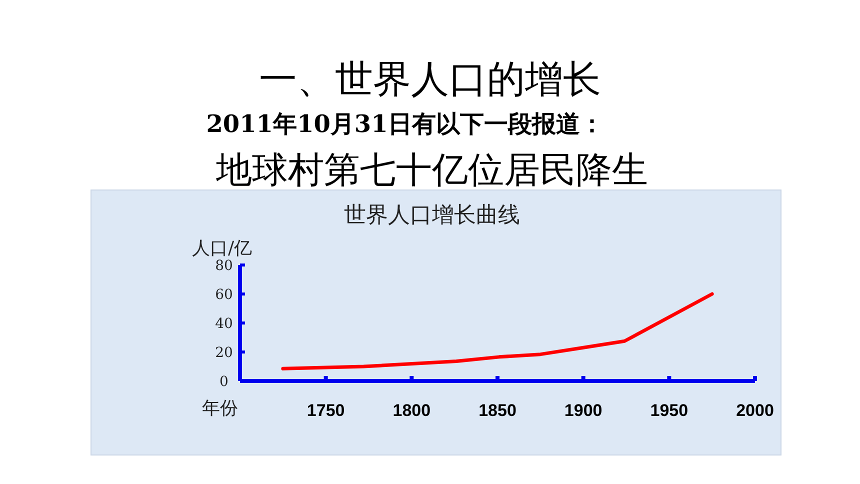 The width and height of the screenshot is (860, 484). Describe the element at coordinates (224, 382) in the screenshot. I see `y-tick-label: 0` at that location.